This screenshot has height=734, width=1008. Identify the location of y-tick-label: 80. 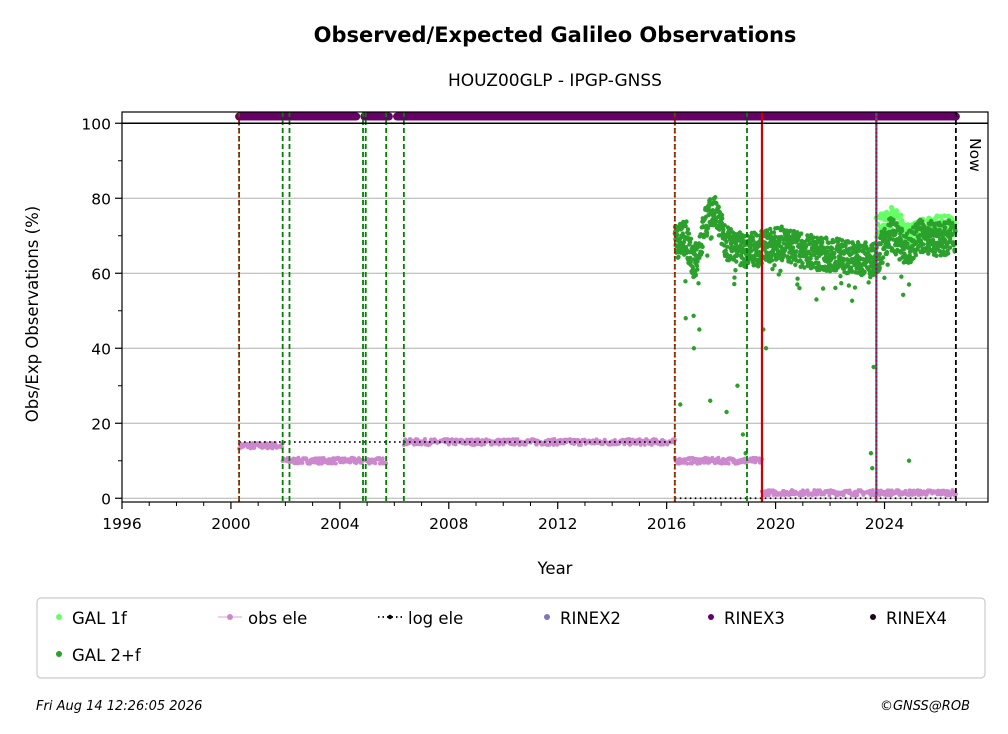
(101, 199).